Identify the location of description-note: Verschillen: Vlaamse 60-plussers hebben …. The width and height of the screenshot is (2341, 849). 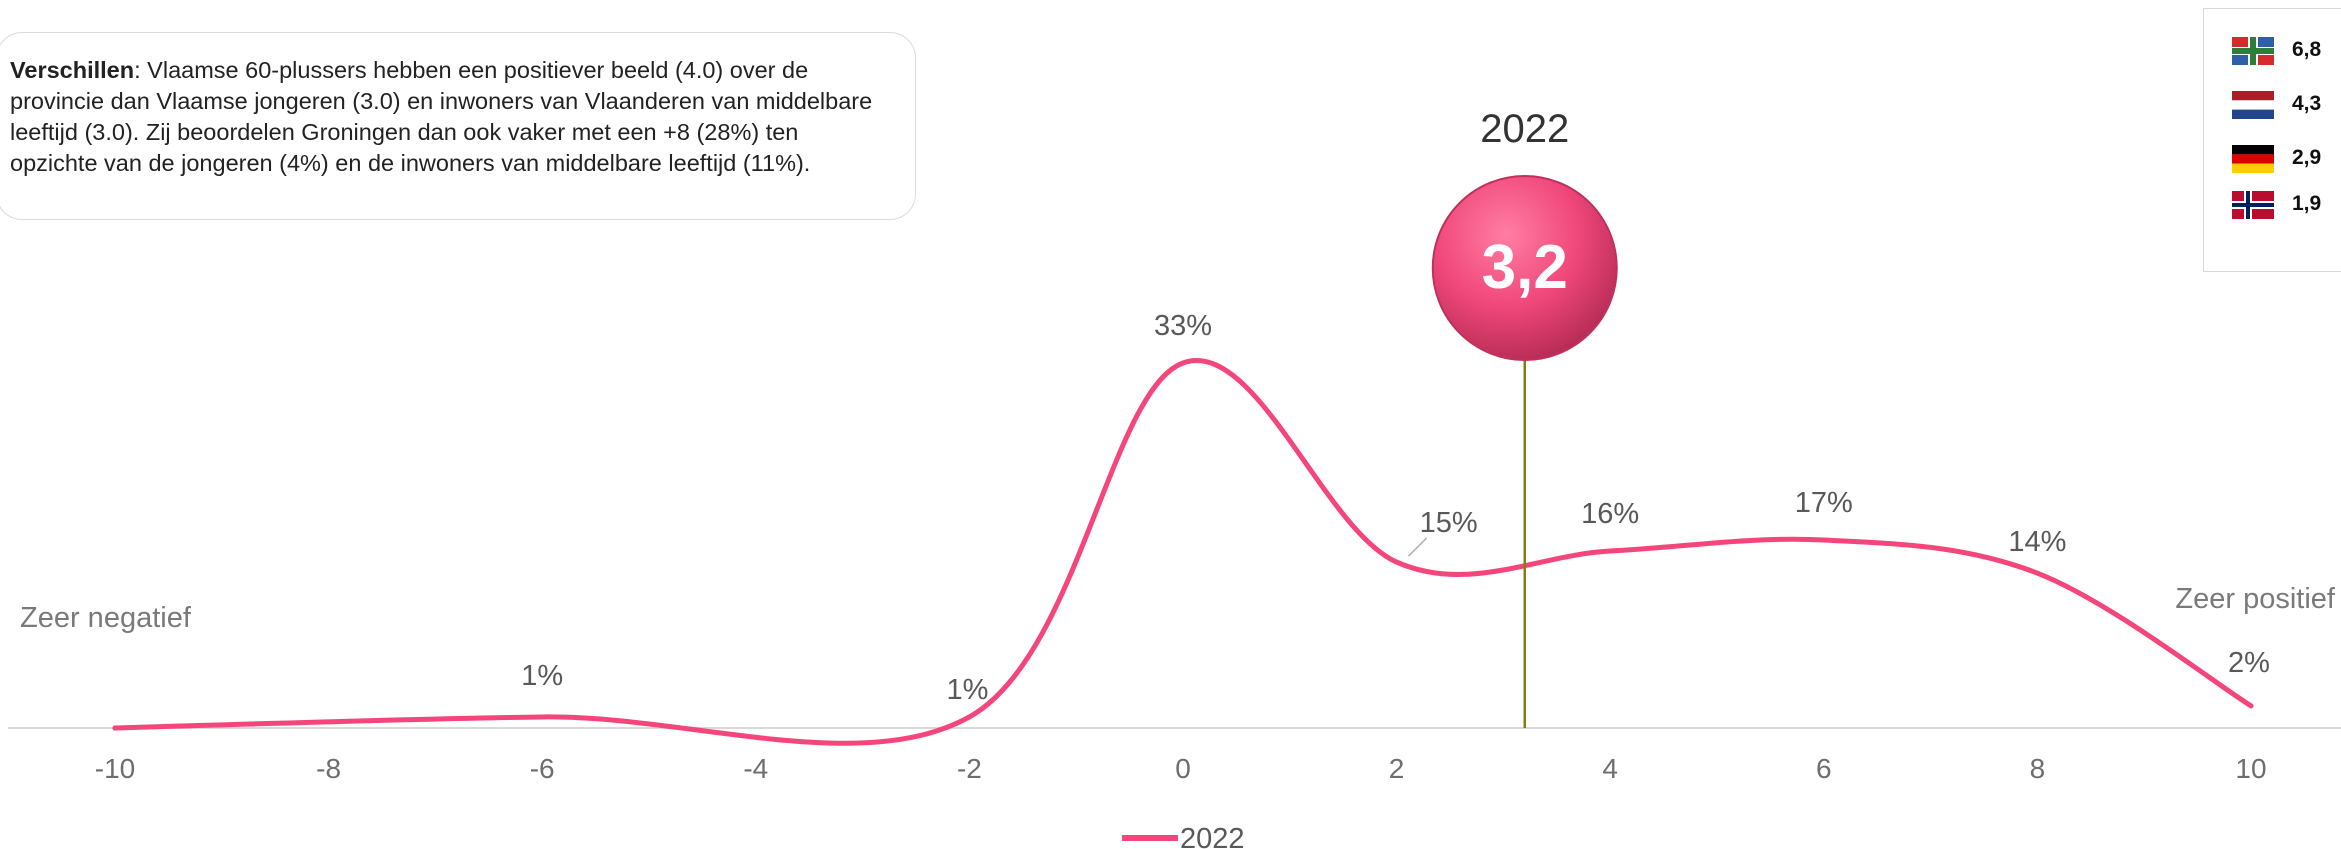
(458, 126).